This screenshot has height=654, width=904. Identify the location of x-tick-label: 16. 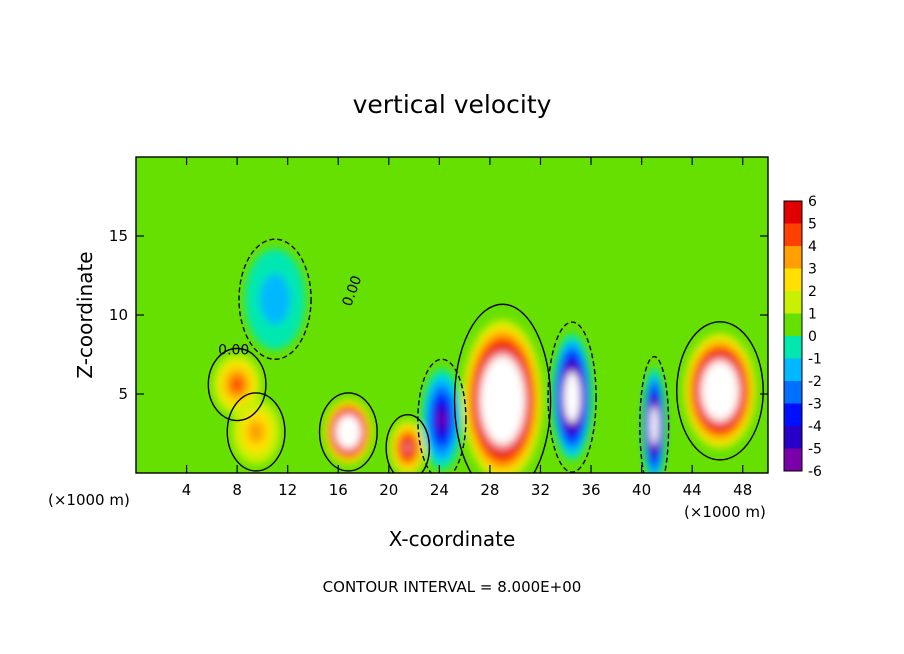
(338, 490).